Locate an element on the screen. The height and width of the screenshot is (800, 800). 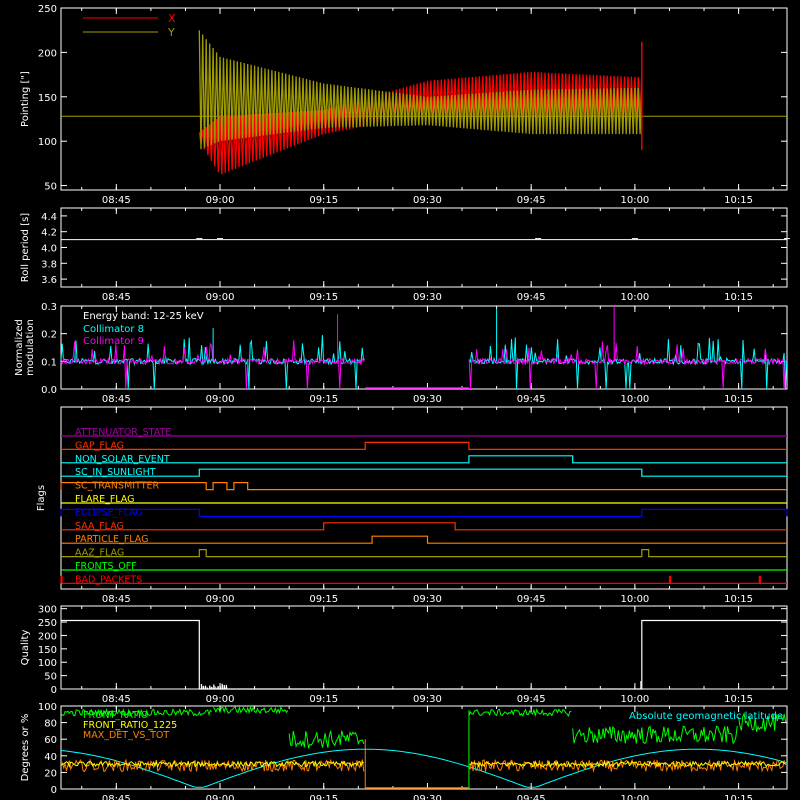
y-tick-label: 80 is located at coordinates (50, 724).